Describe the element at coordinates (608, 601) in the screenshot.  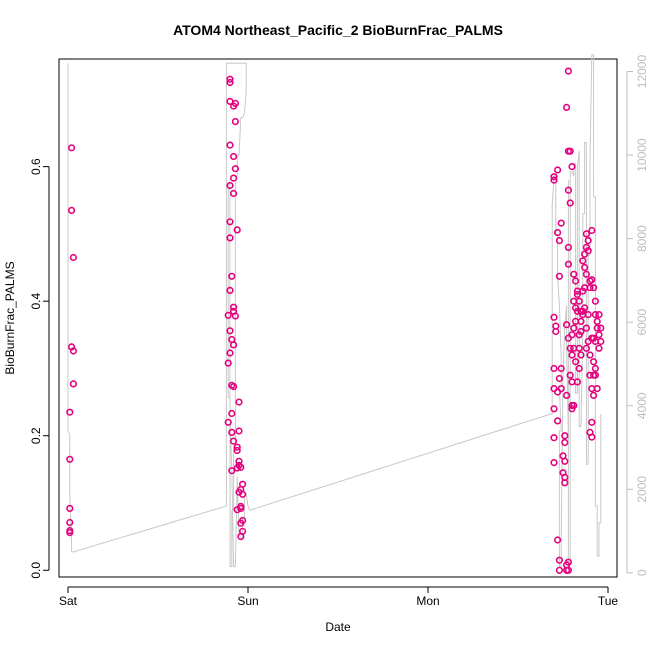
I see `x-tick-label: Tue` at that location.